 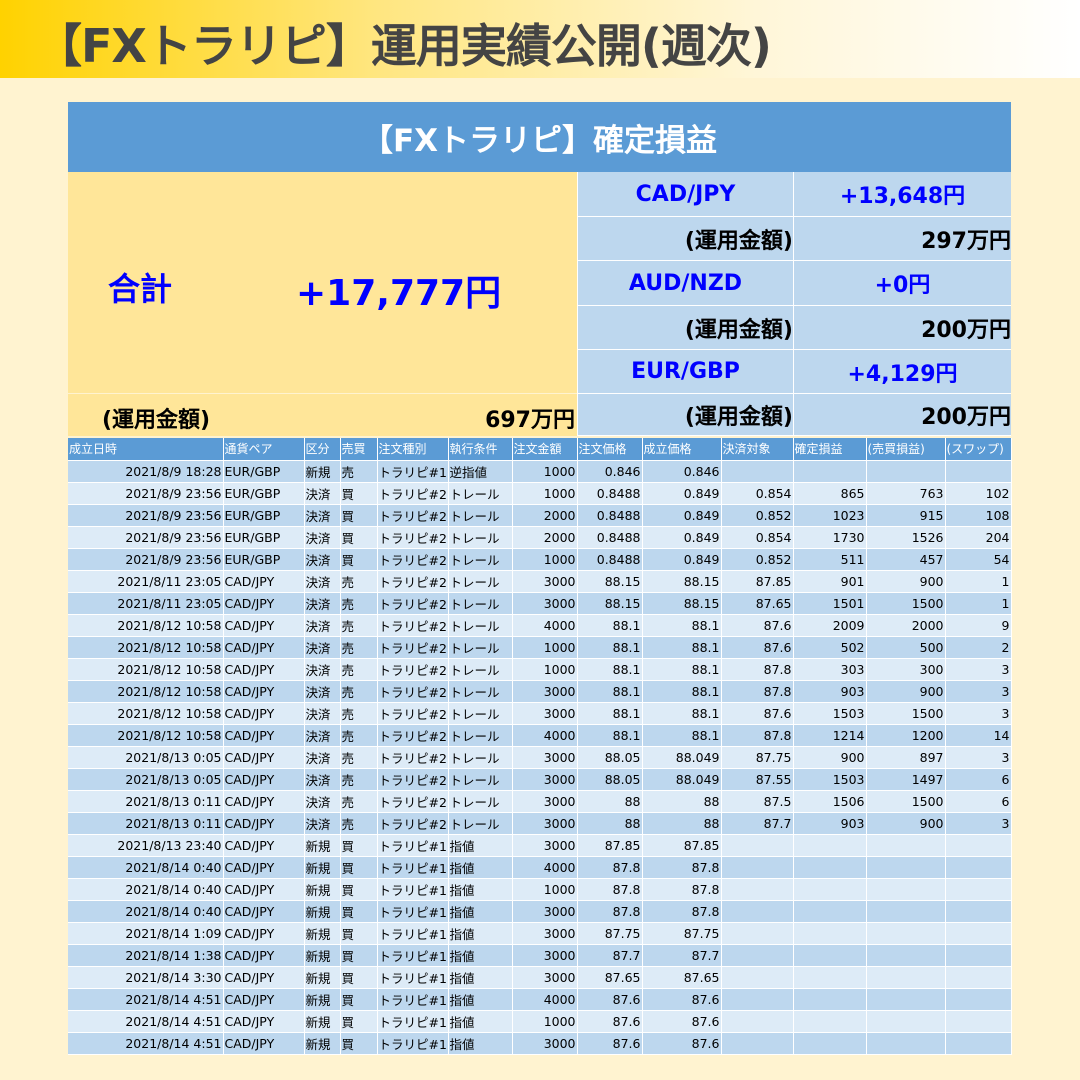 I want to click on table-cell: 511, so click(x=830, y=559).